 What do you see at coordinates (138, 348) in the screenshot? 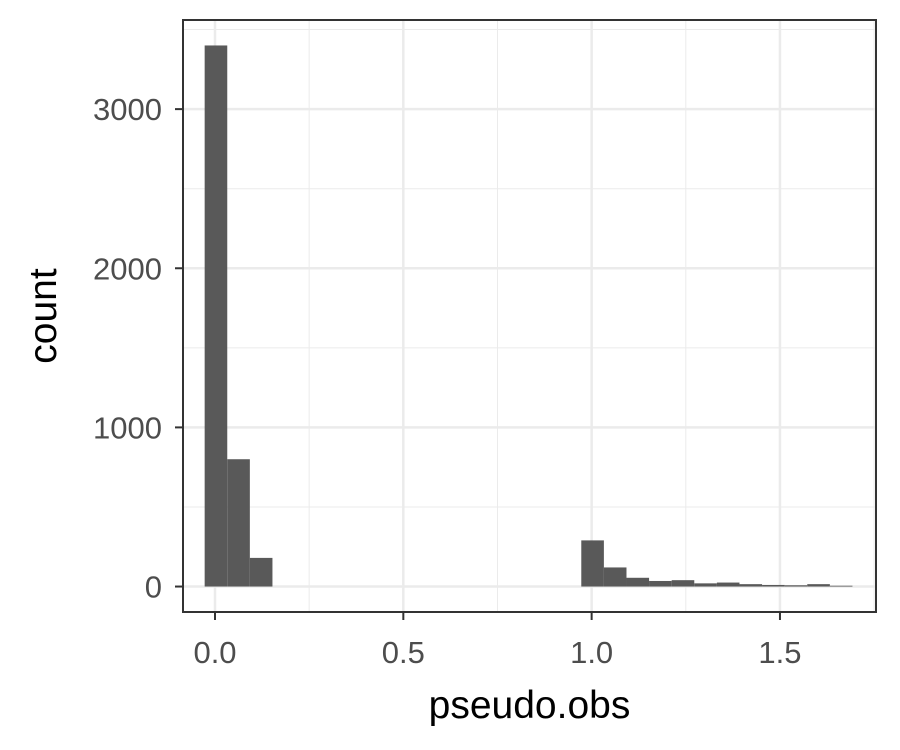
I see `y-axis-ticks: 0 1000 2000 3000` at bounding box center [138, 348].